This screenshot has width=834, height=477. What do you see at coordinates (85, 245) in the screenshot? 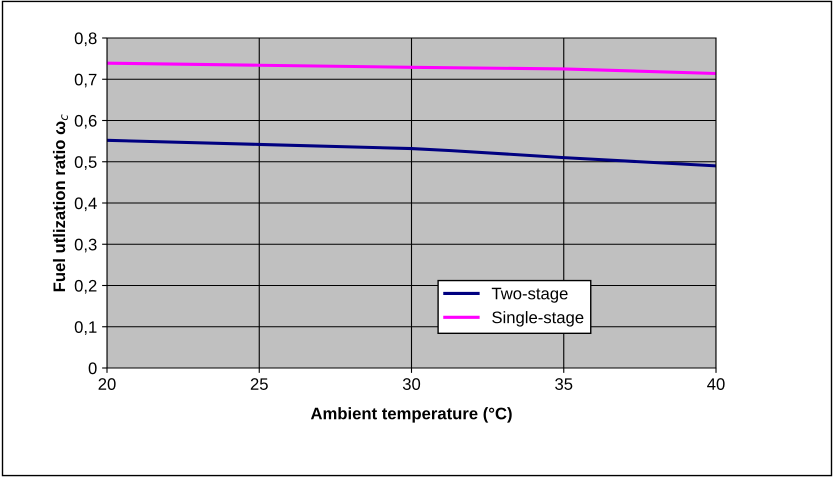
I see `y-tick-label: 0,3` at bounding box center [85, 245].